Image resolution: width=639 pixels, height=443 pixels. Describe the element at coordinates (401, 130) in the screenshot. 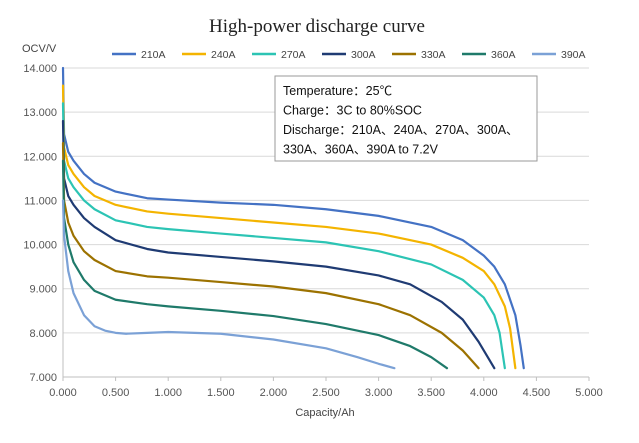

I see `annotation-line: Discharge：210A、240A、270A、300A、` at that location.